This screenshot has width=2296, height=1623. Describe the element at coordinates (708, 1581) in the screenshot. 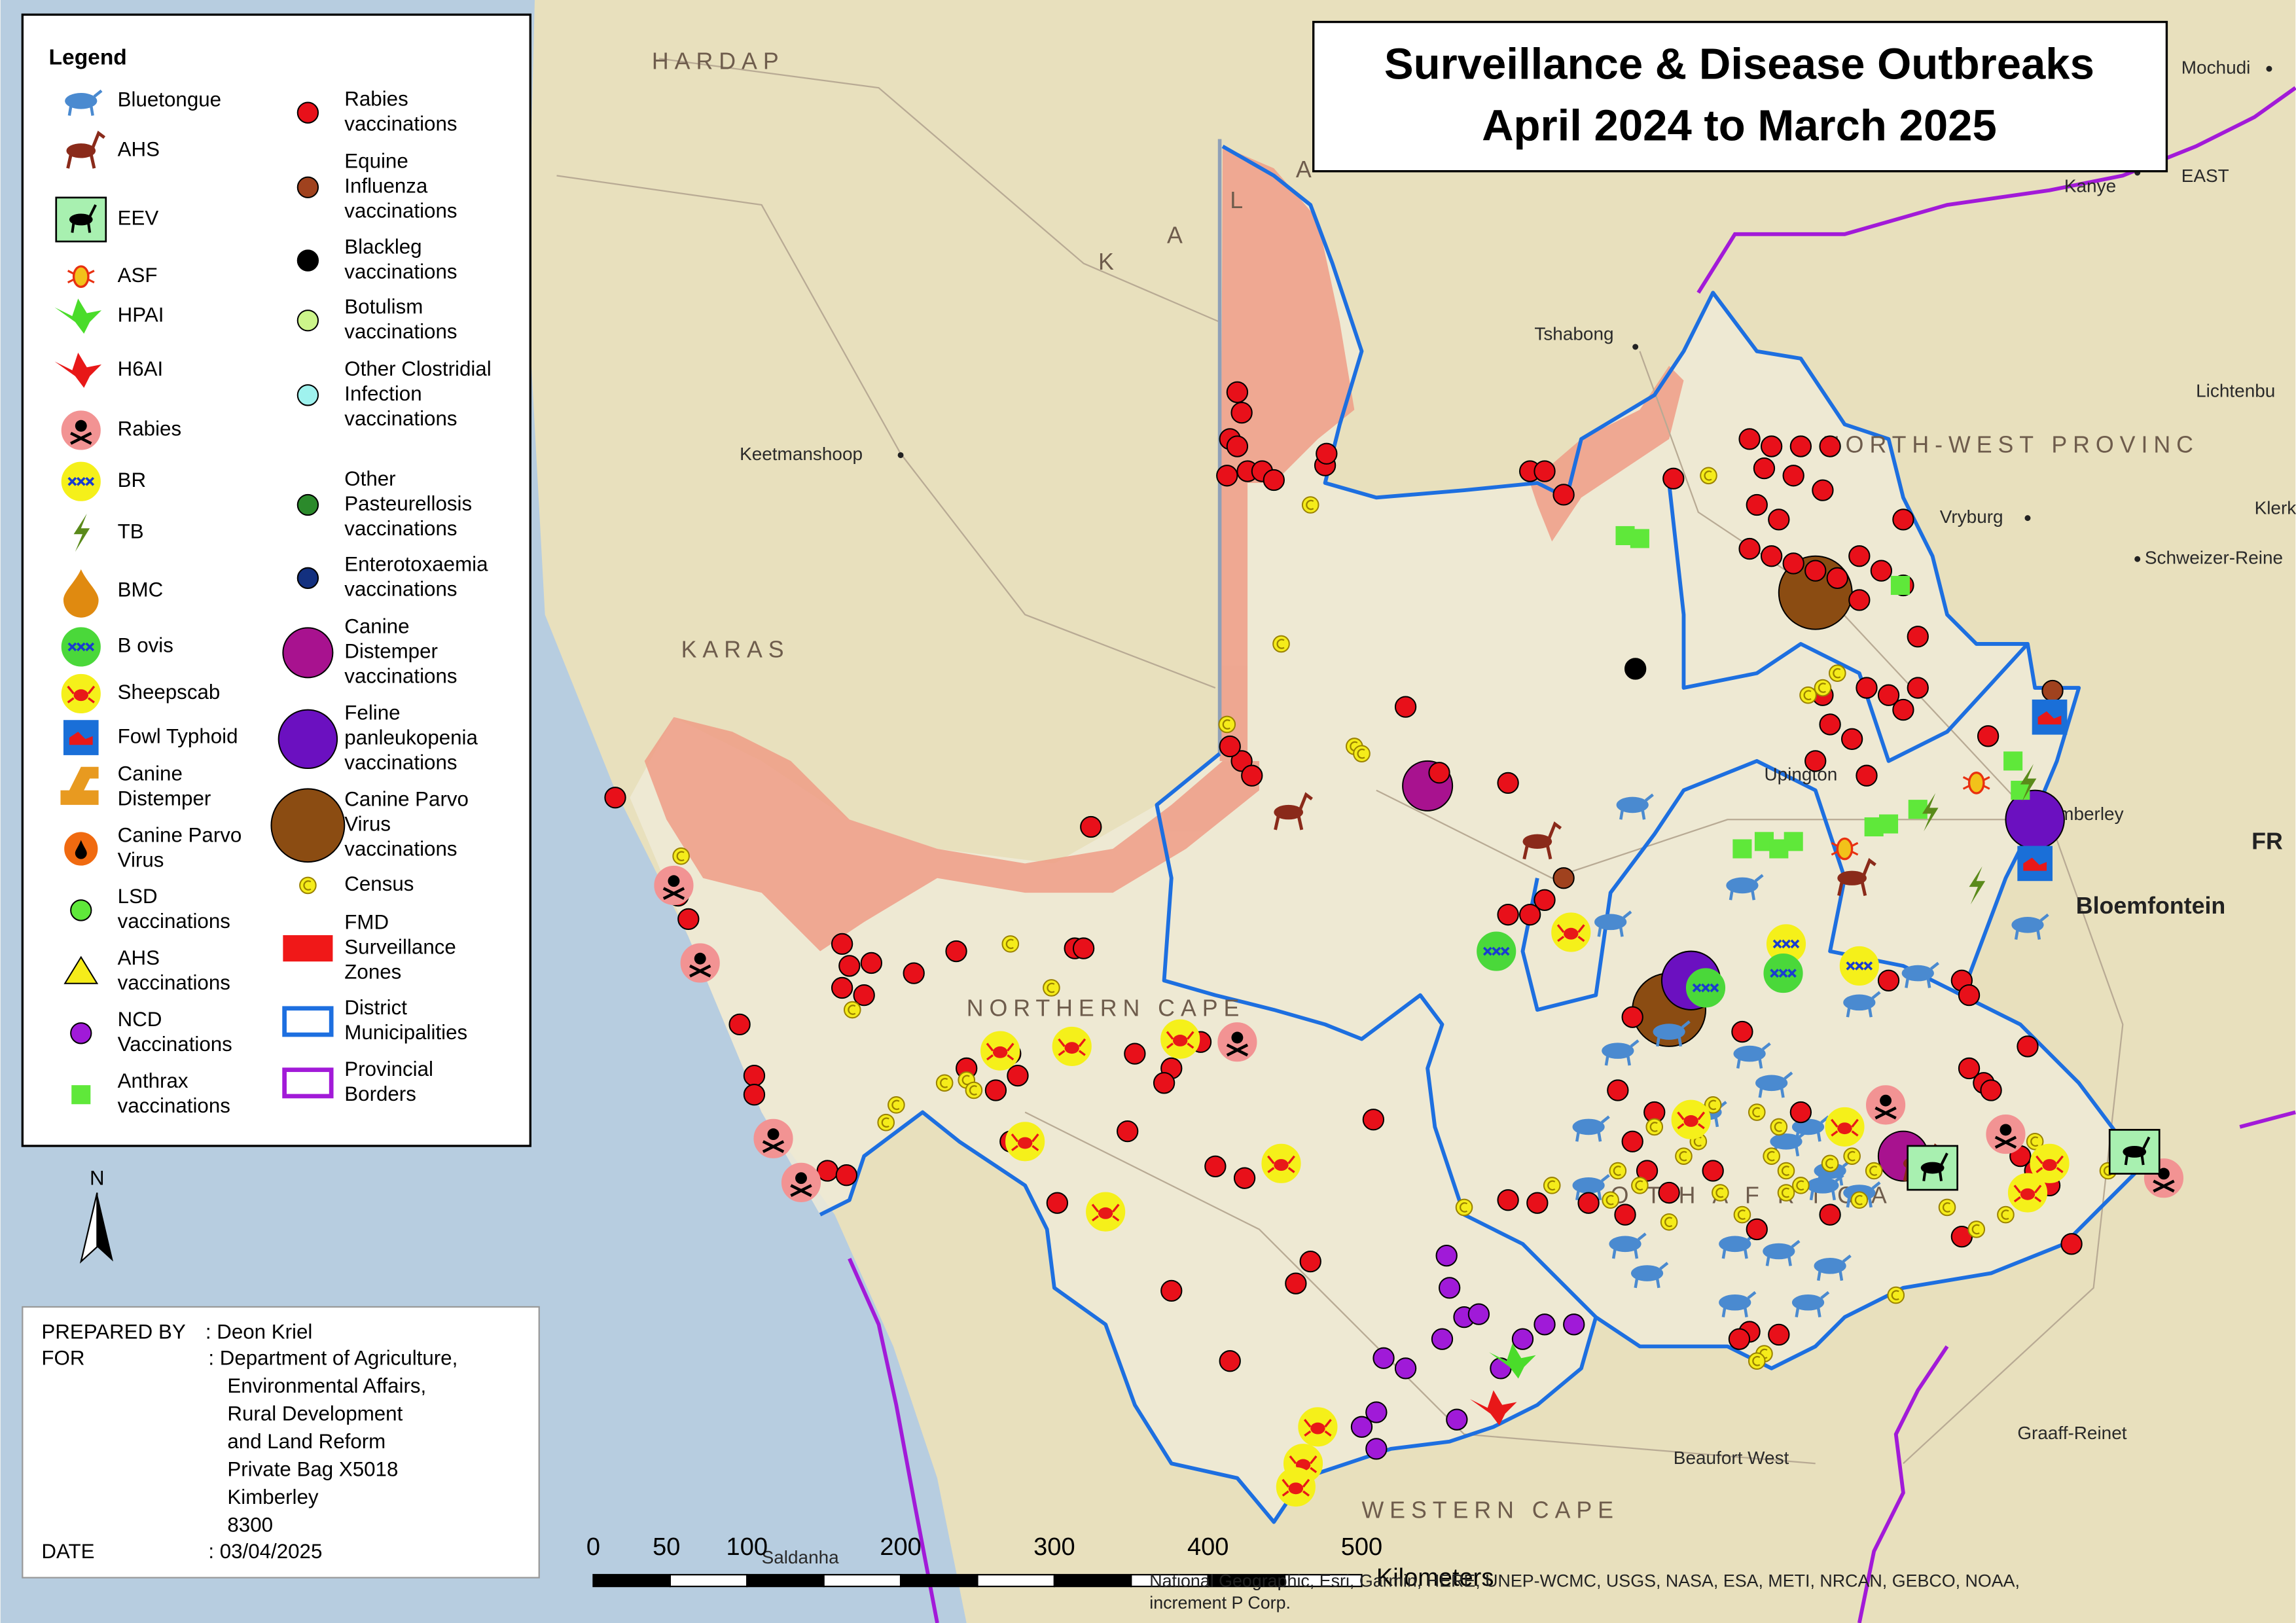

I see `scale-segment` at that location.